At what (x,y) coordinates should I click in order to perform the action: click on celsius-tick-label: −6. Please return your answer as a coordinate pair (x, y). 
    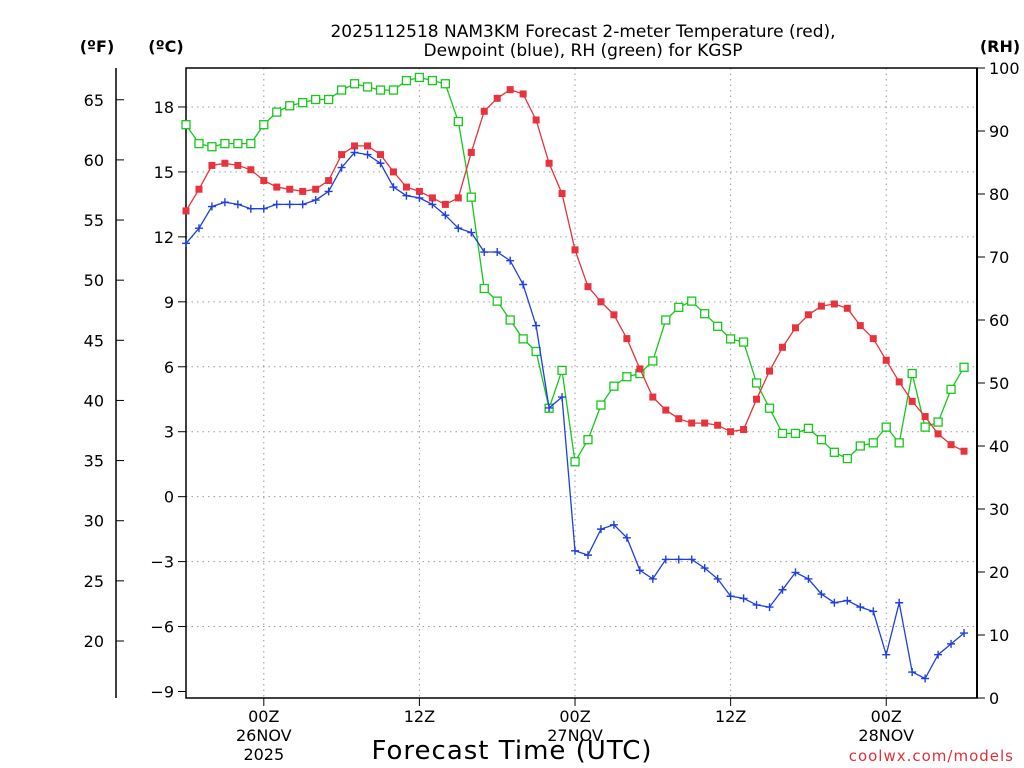
    Looking at the image, I should click on (162, 627).